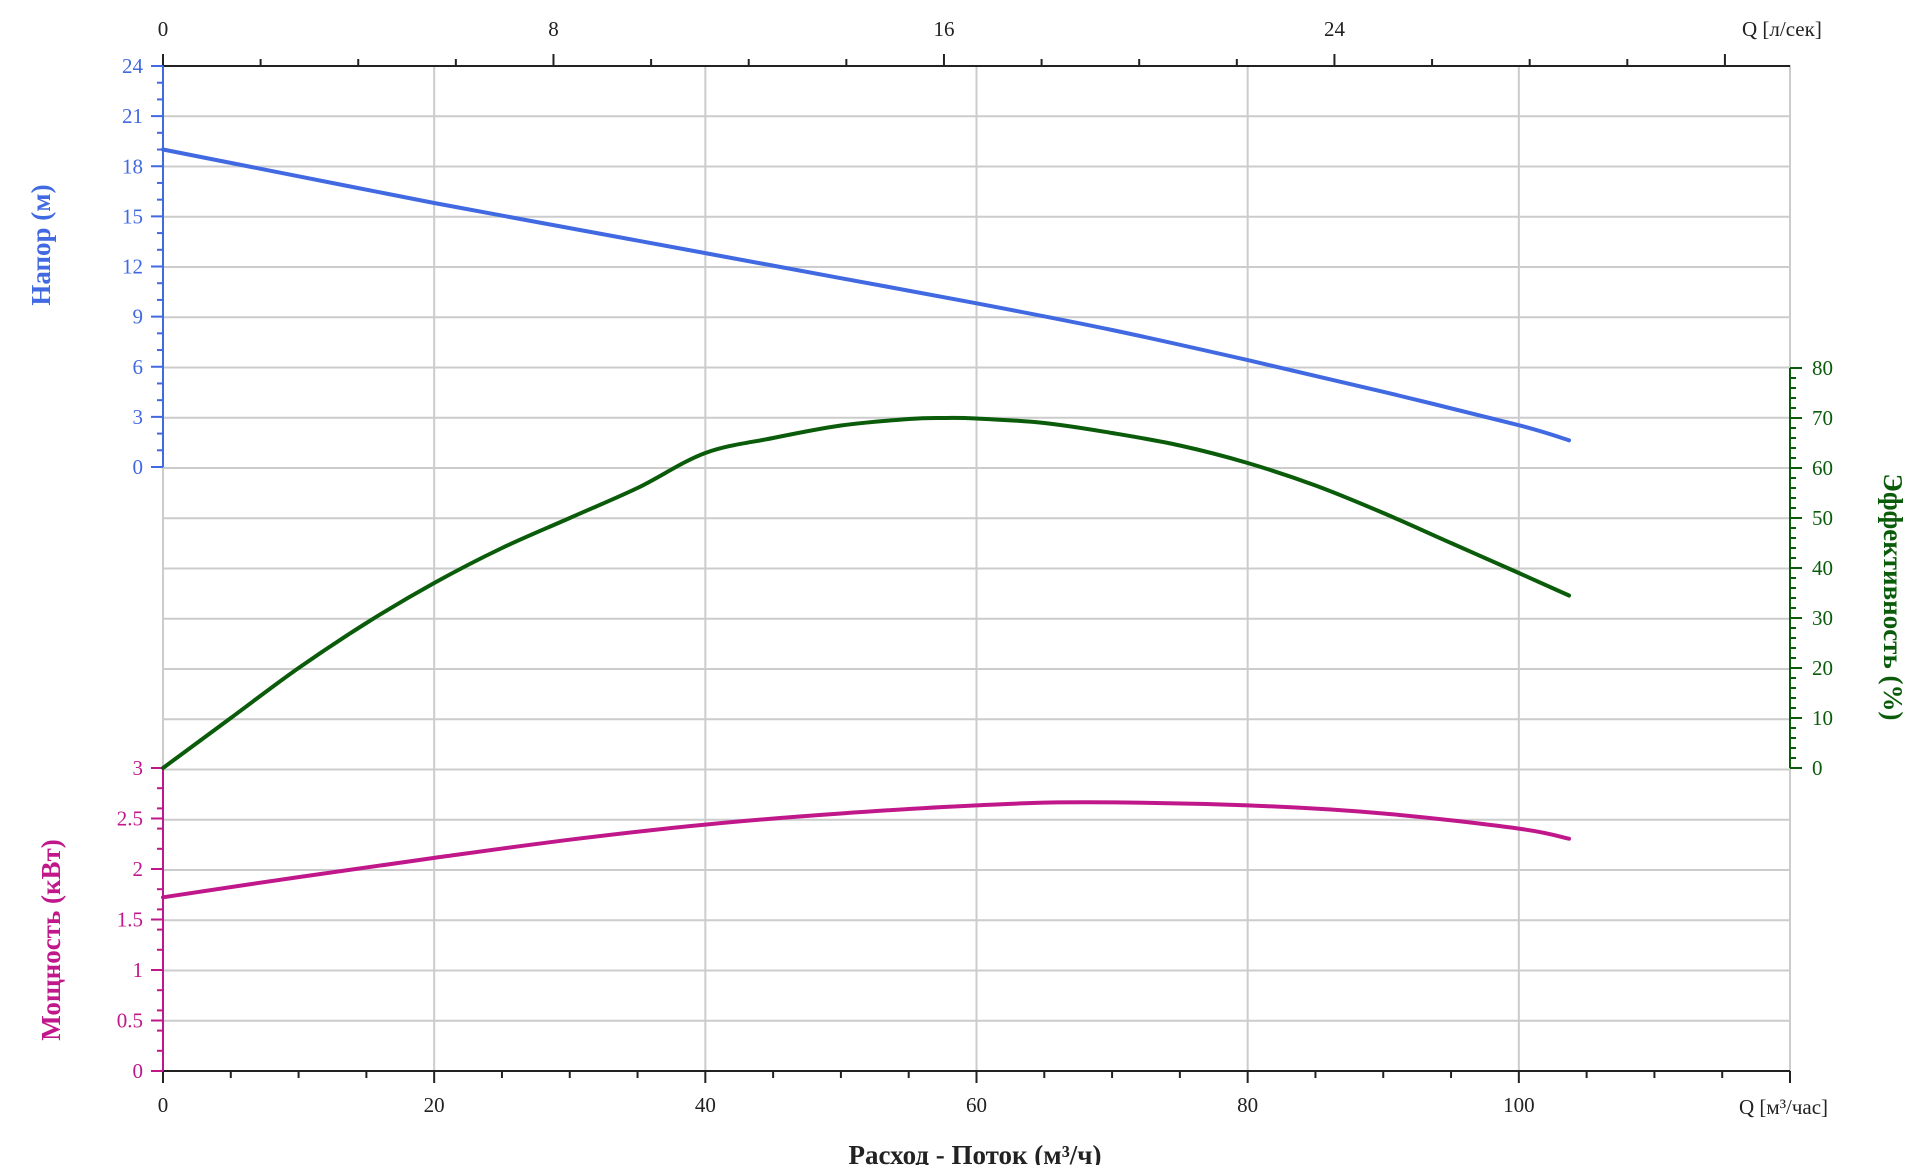 The width and height of the screenshot is (1920, 1170). What do you see at coordinates (1822, 368) in the screenshot?
I see `efficiency-tick-label: 80` at bounding box center [1822, 368].